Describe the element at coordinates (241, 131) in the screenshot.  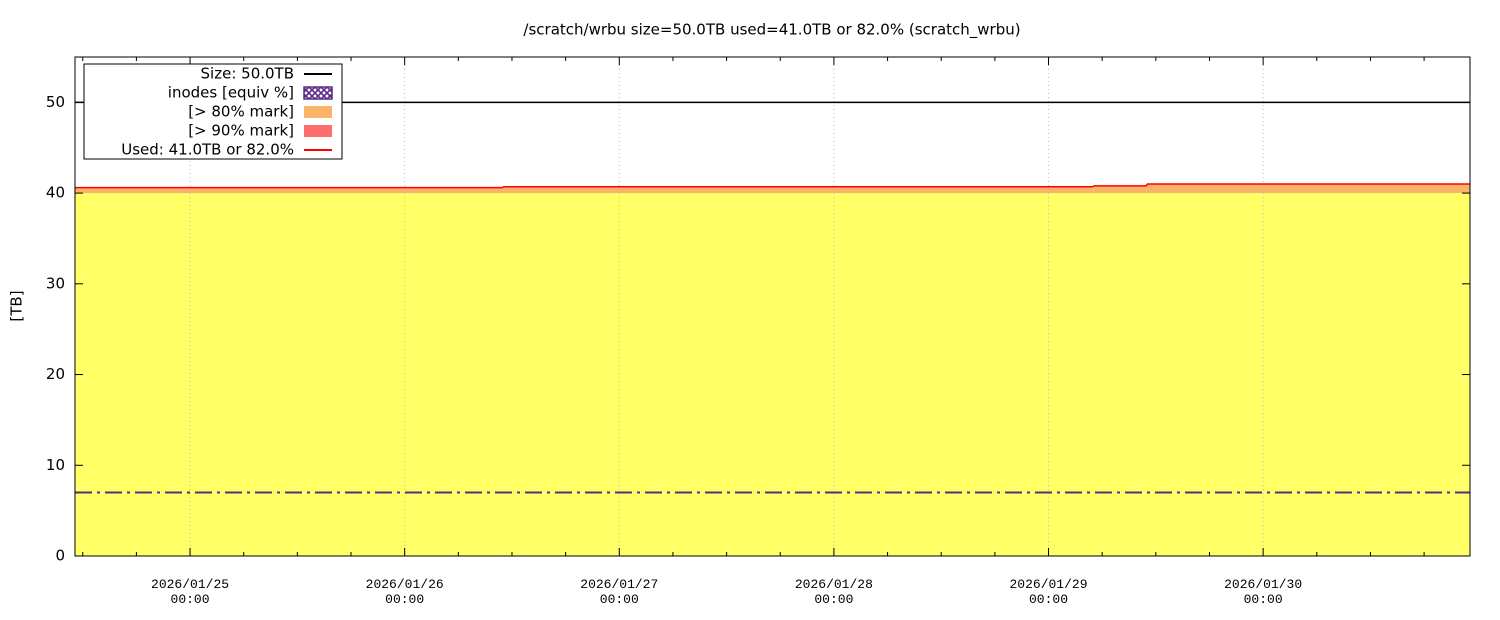
I see `legend-label: [> 90% mark]` at that location.